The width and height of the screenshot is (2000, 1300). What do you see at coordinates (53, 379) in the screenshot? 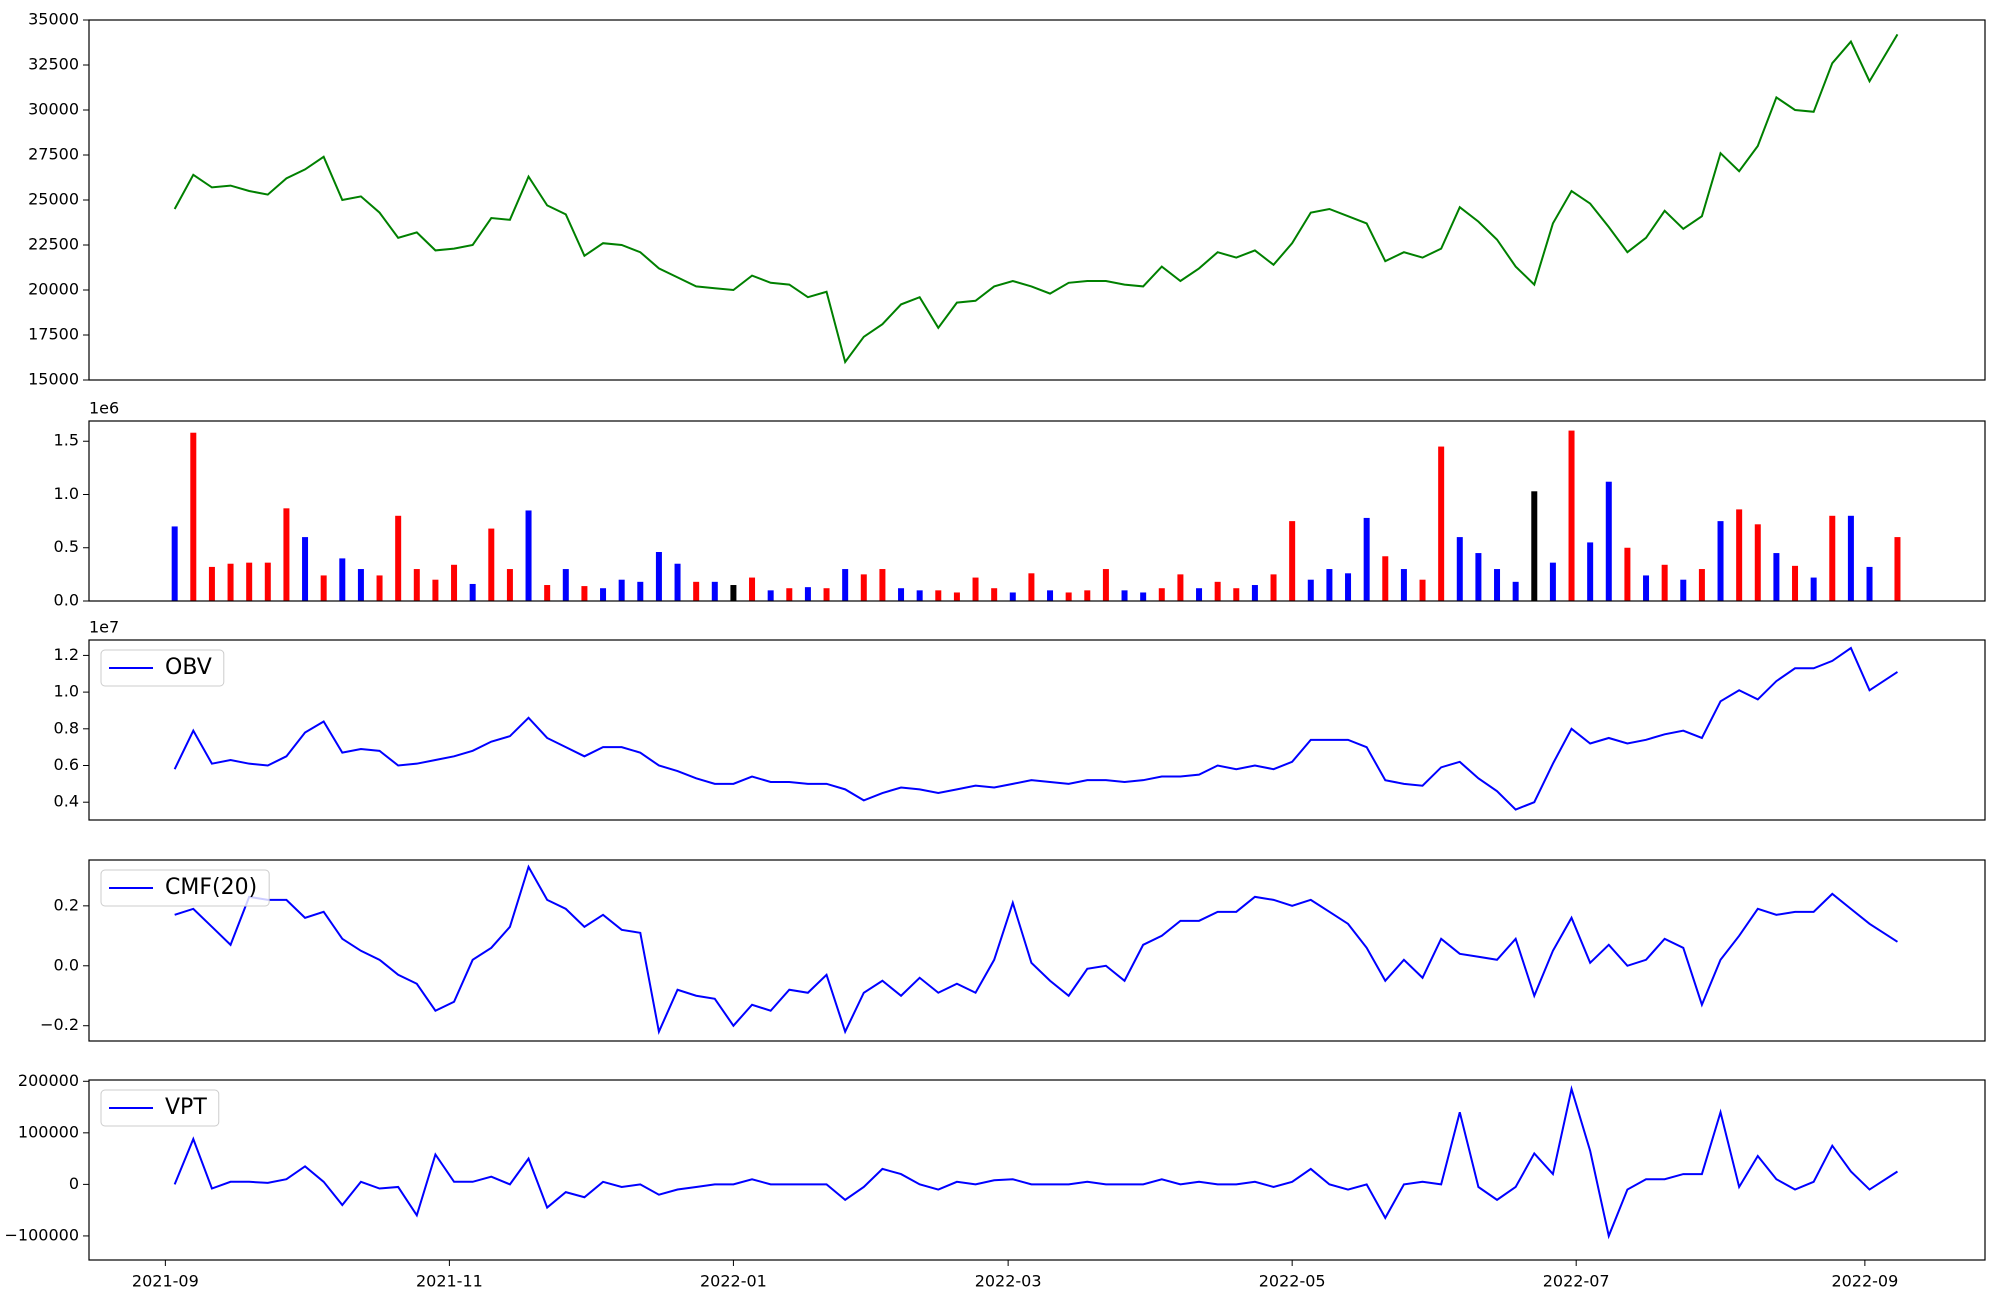
I see `y-tick-label: 15000` at bounding box center [53, 379].